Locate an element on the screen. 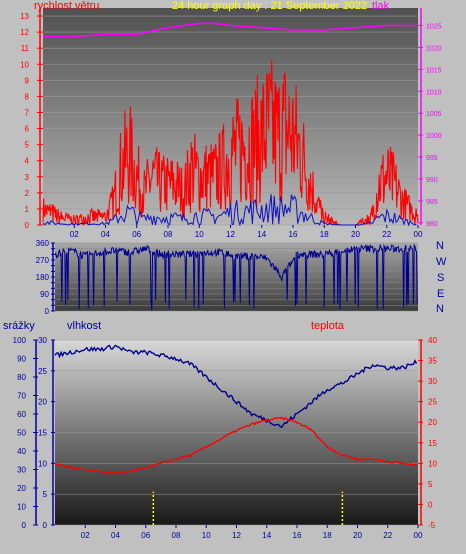  pressure-title: tlak is located at coordinates (381, 6).